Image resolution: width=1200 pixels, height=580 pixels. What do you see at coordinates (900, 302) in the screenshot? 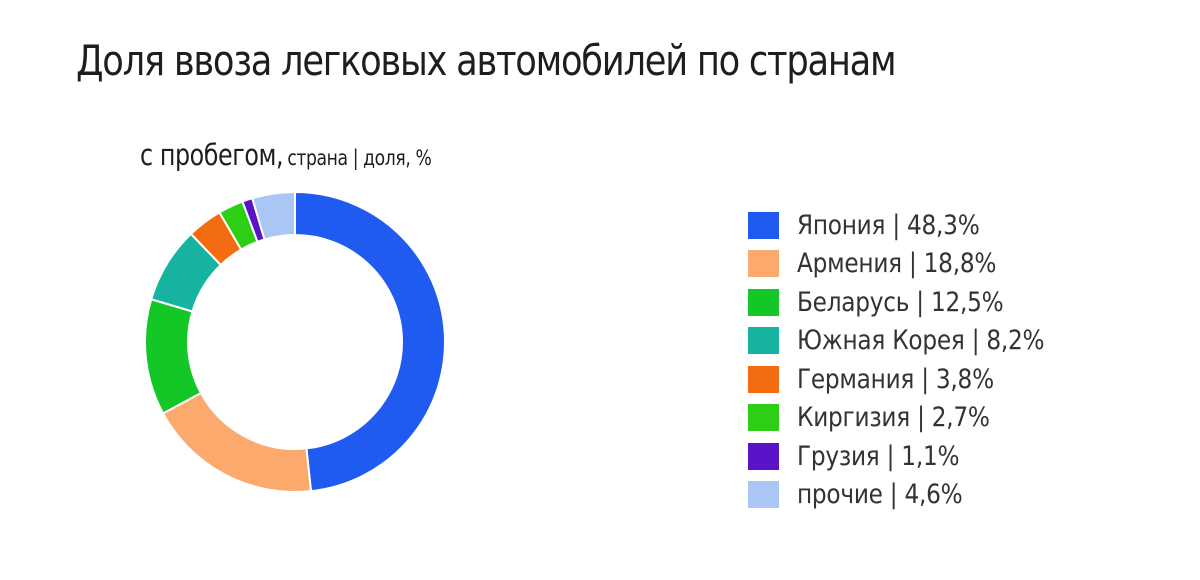
I see `legend-label: Беларусь | 12,5%` at bounding box center [900, 302].